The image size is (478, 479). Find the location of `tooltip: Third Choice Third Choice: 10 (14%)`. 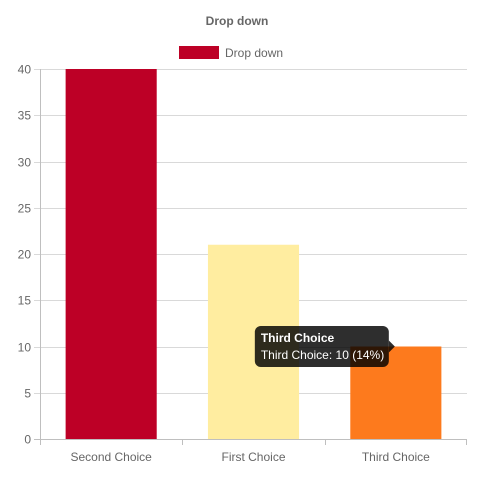

tooltip: Third Choice Third Choice: 10 (14%) is located at coordinates (324, 346).